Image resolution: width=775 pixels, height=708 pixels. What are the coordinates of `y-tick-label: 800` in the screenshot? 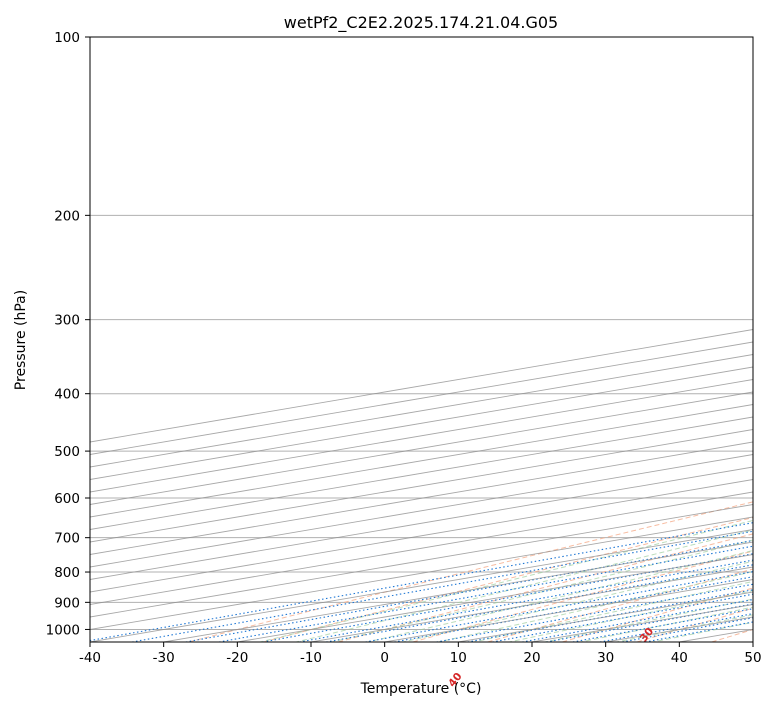 It's located at (67, 573).